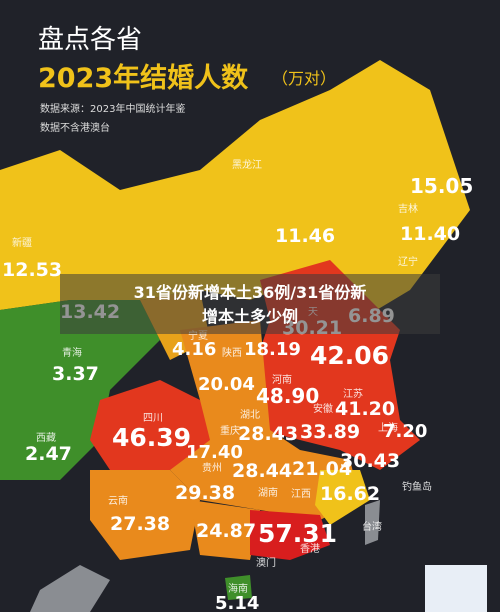  I want to click on title-line1: 盘点各省, so click(90, 40).